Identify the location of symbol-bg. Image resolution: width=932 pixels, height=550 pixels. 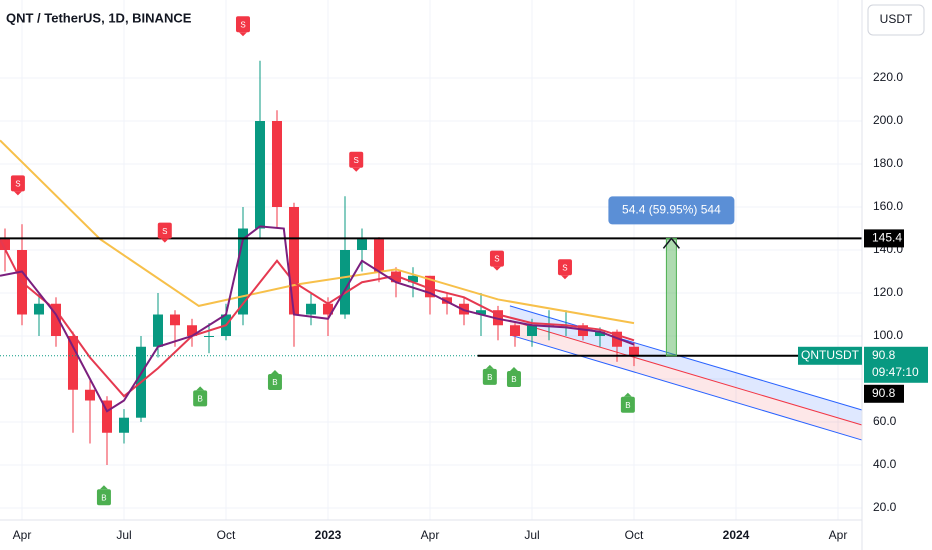
(830, 355).